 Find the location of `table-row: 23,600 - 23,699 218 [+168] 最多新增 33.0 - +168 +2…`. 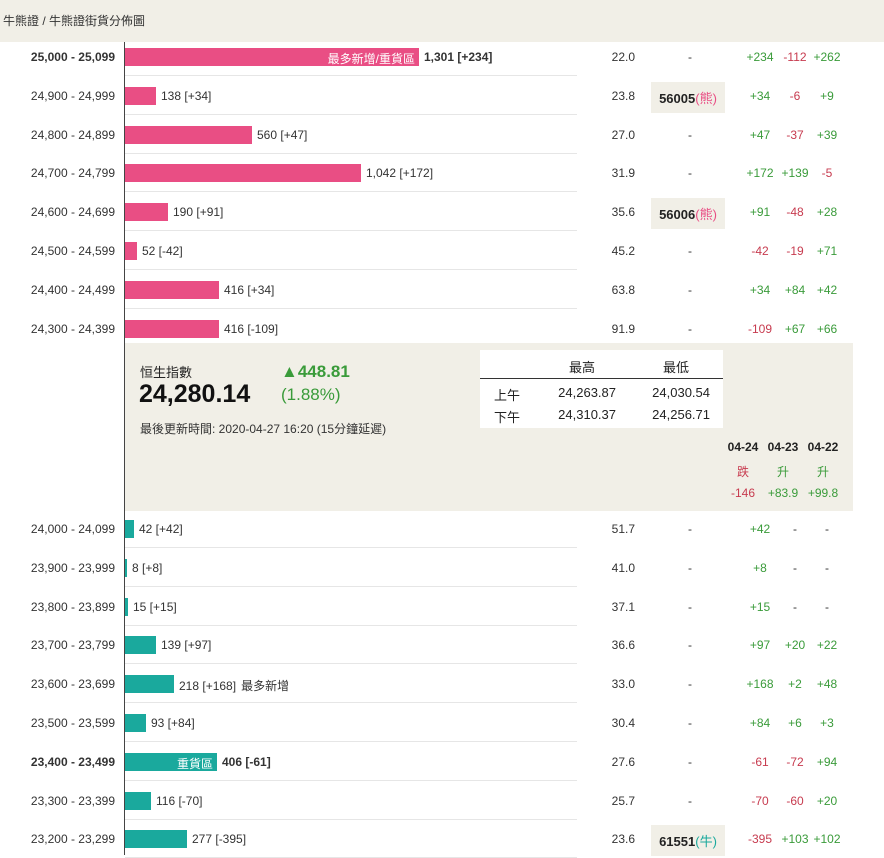

table-row: 23,600 - 23,699 218 [+168] 最多新增 33.0 - +168 +2… is located at coordinates (442, 684).